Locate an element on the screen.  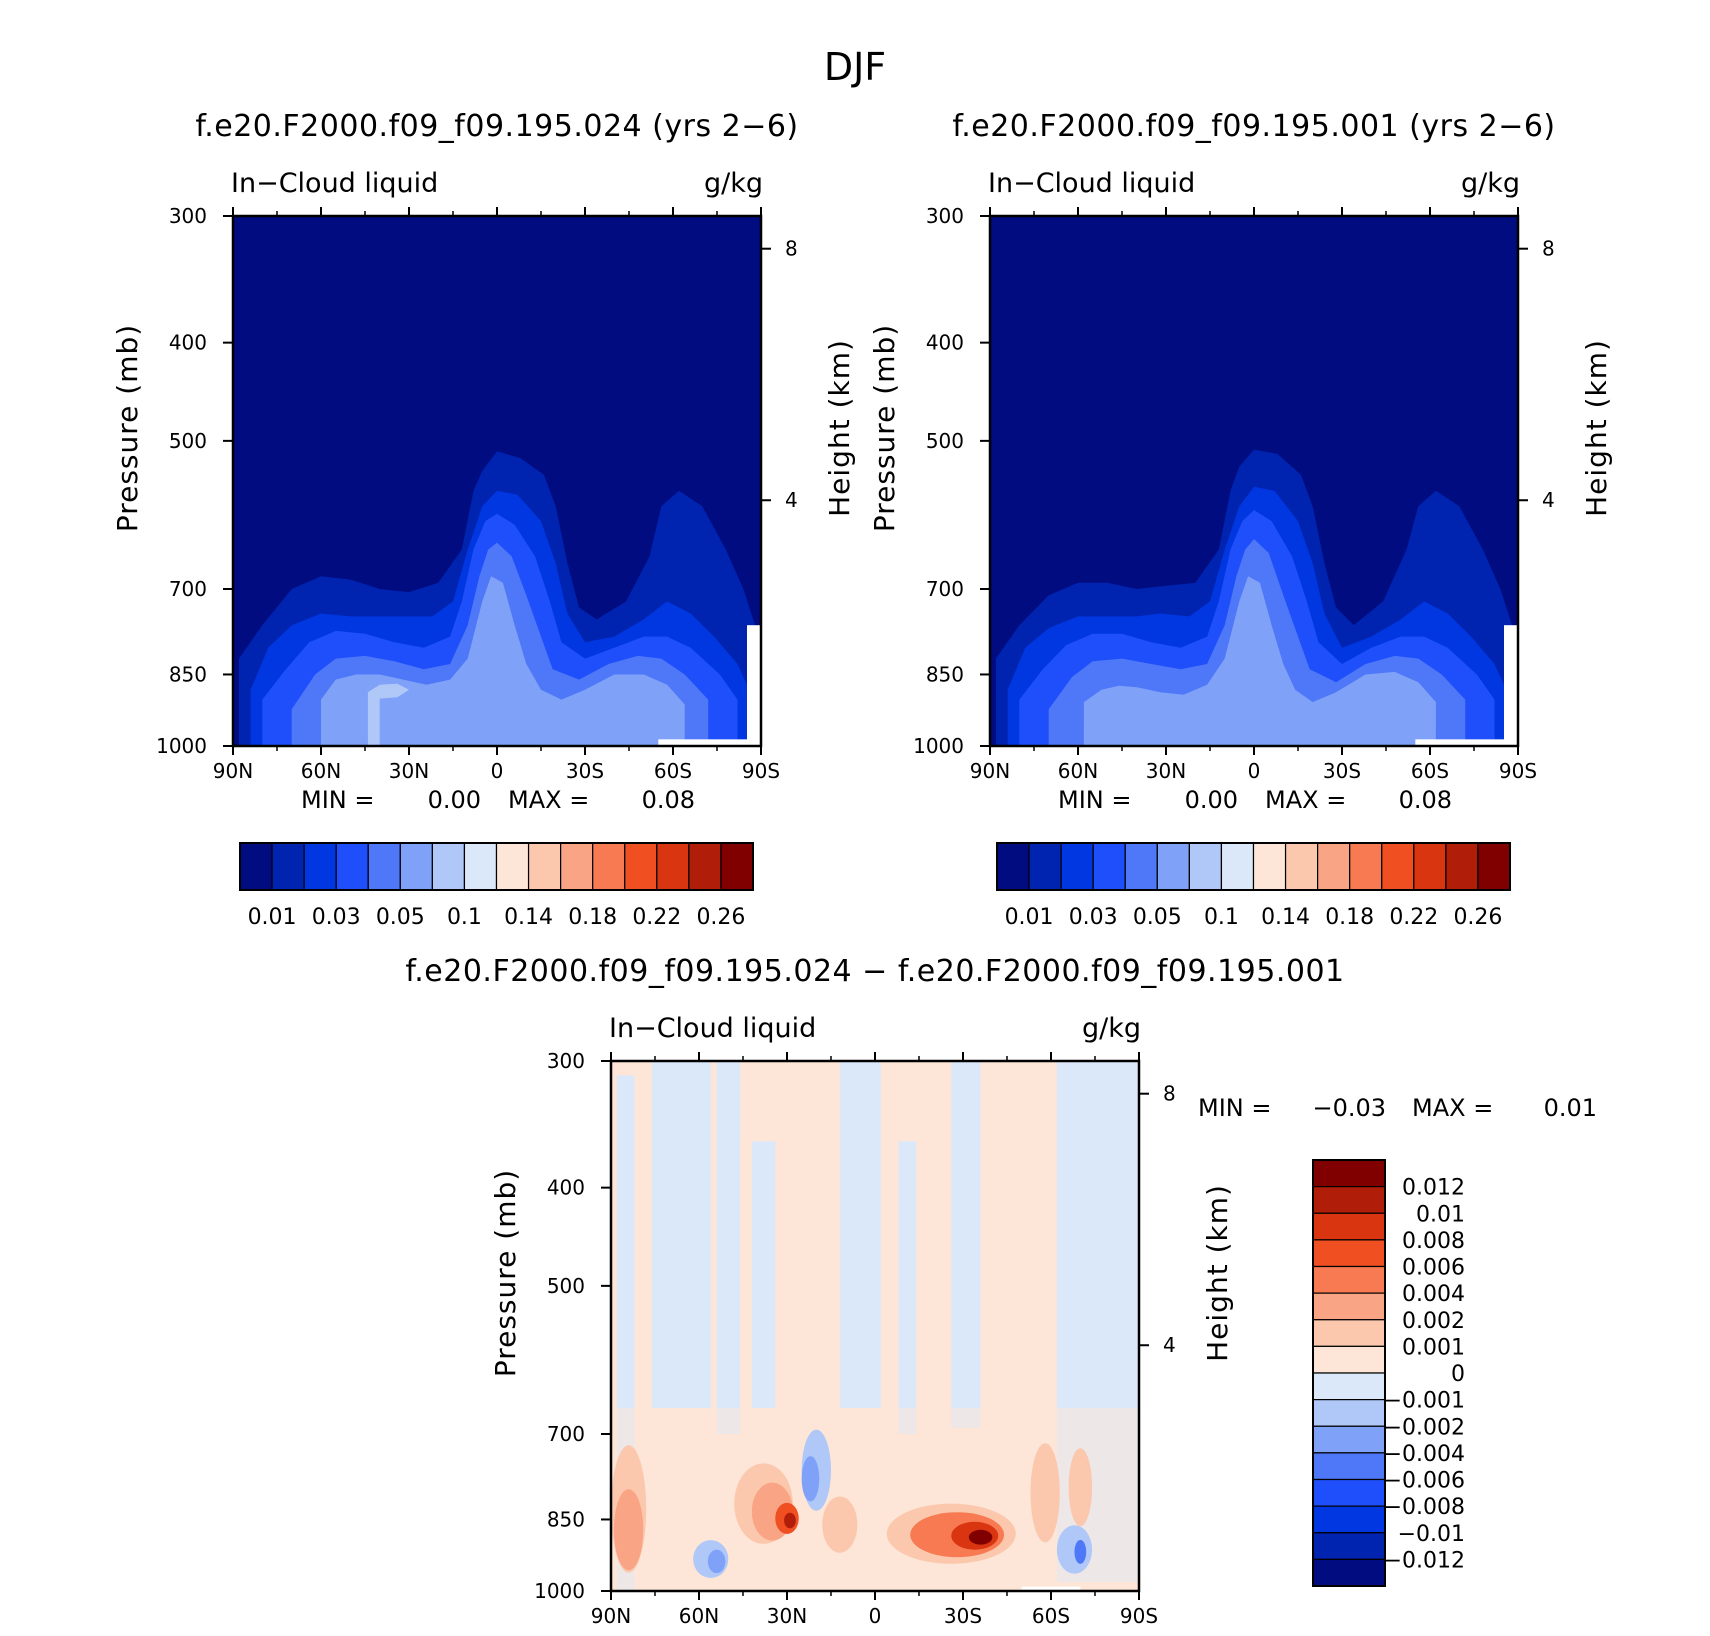
colorbar-label: −0.008 is located at coordinates (1424, 1507).